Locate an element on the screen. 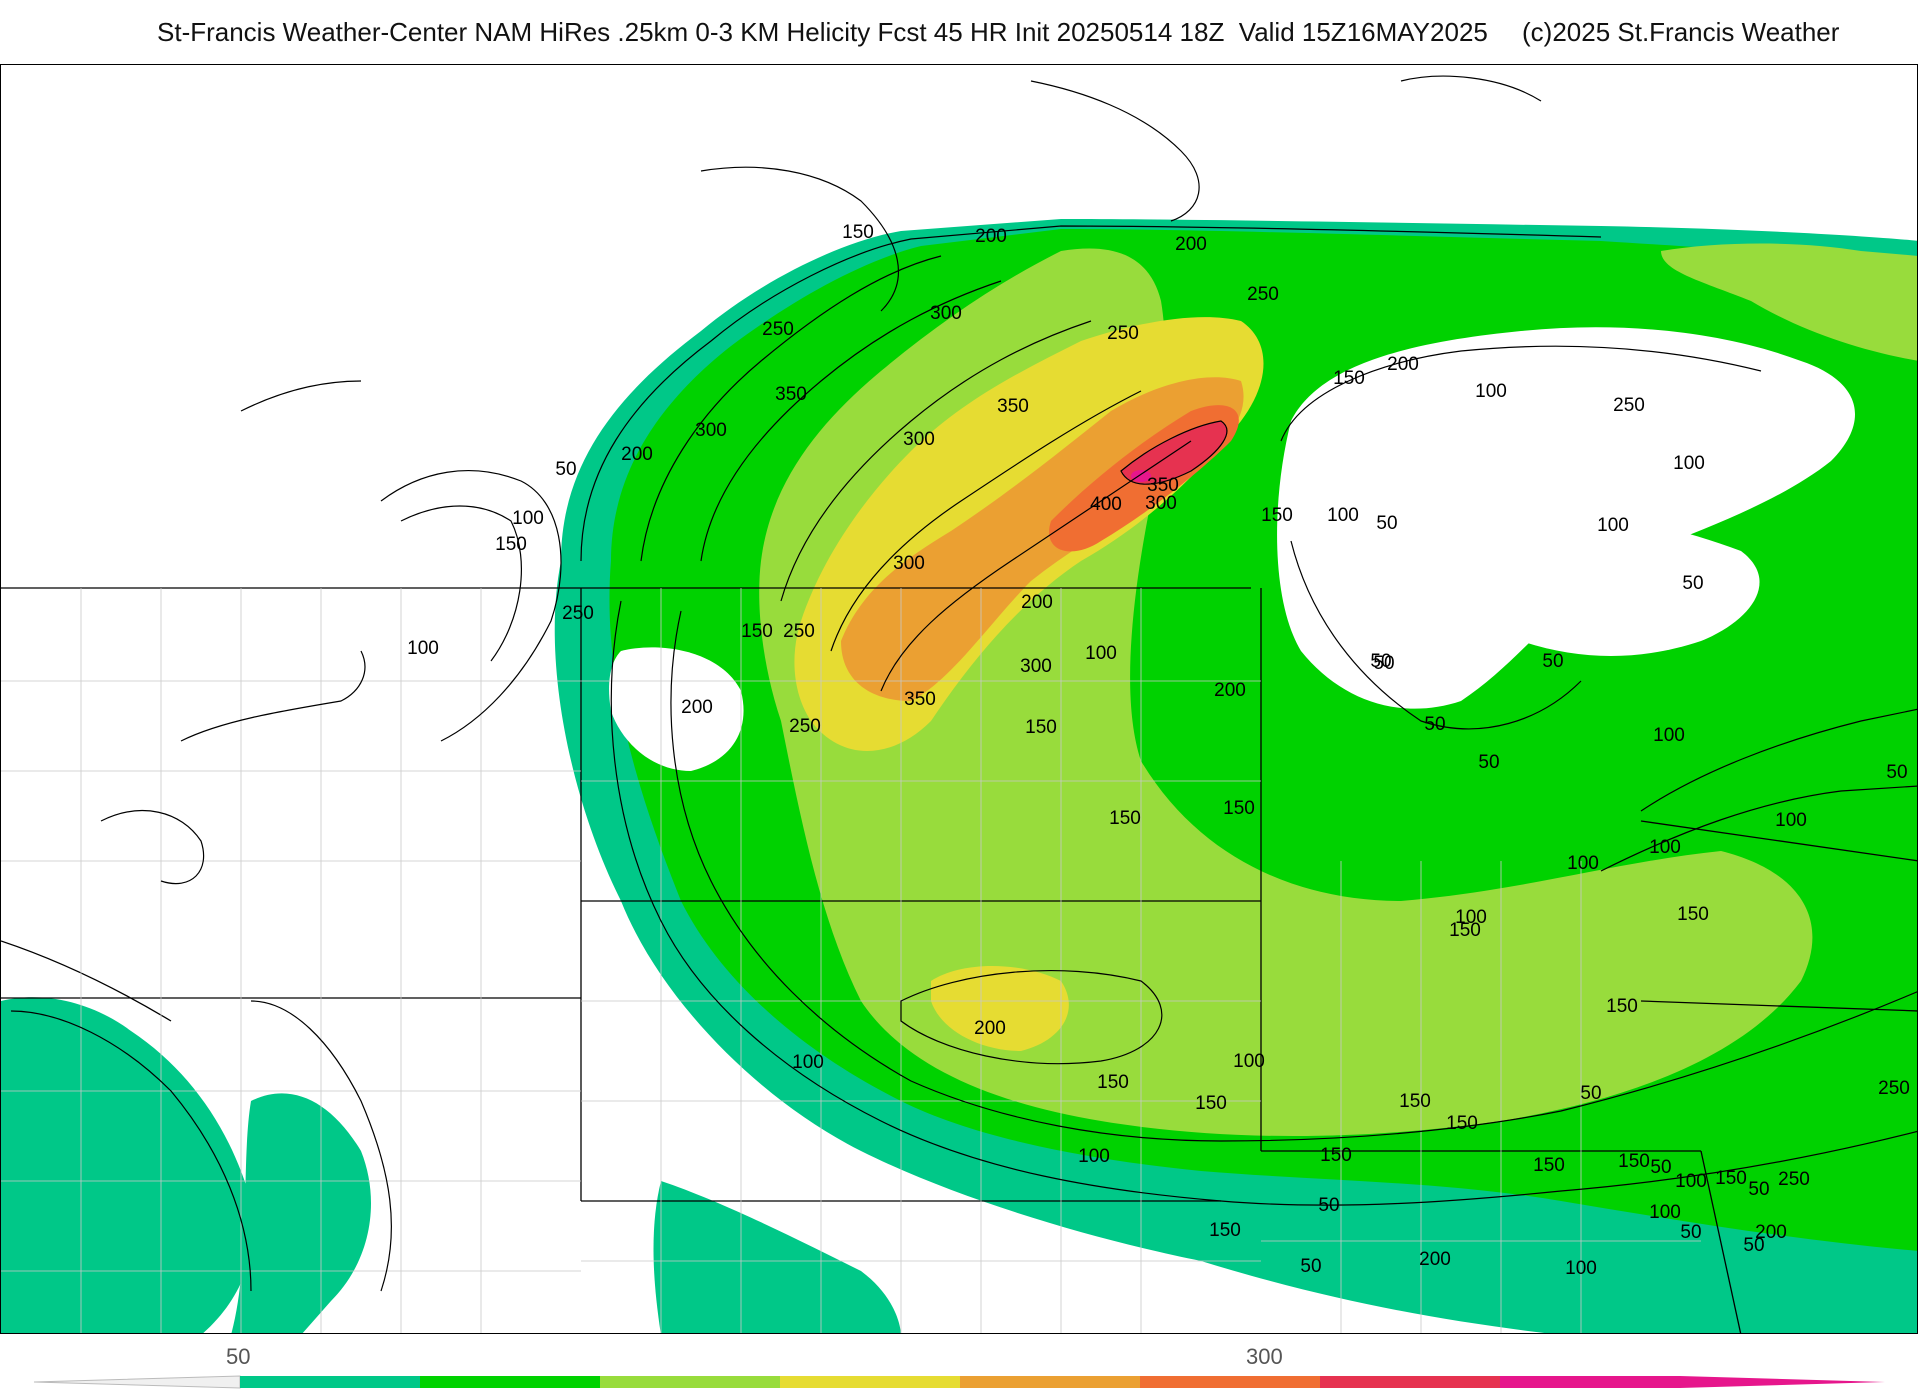 This screenshot has height=1400, width=1920. helicity-band-50-south is located at coordinates (777, 1257).